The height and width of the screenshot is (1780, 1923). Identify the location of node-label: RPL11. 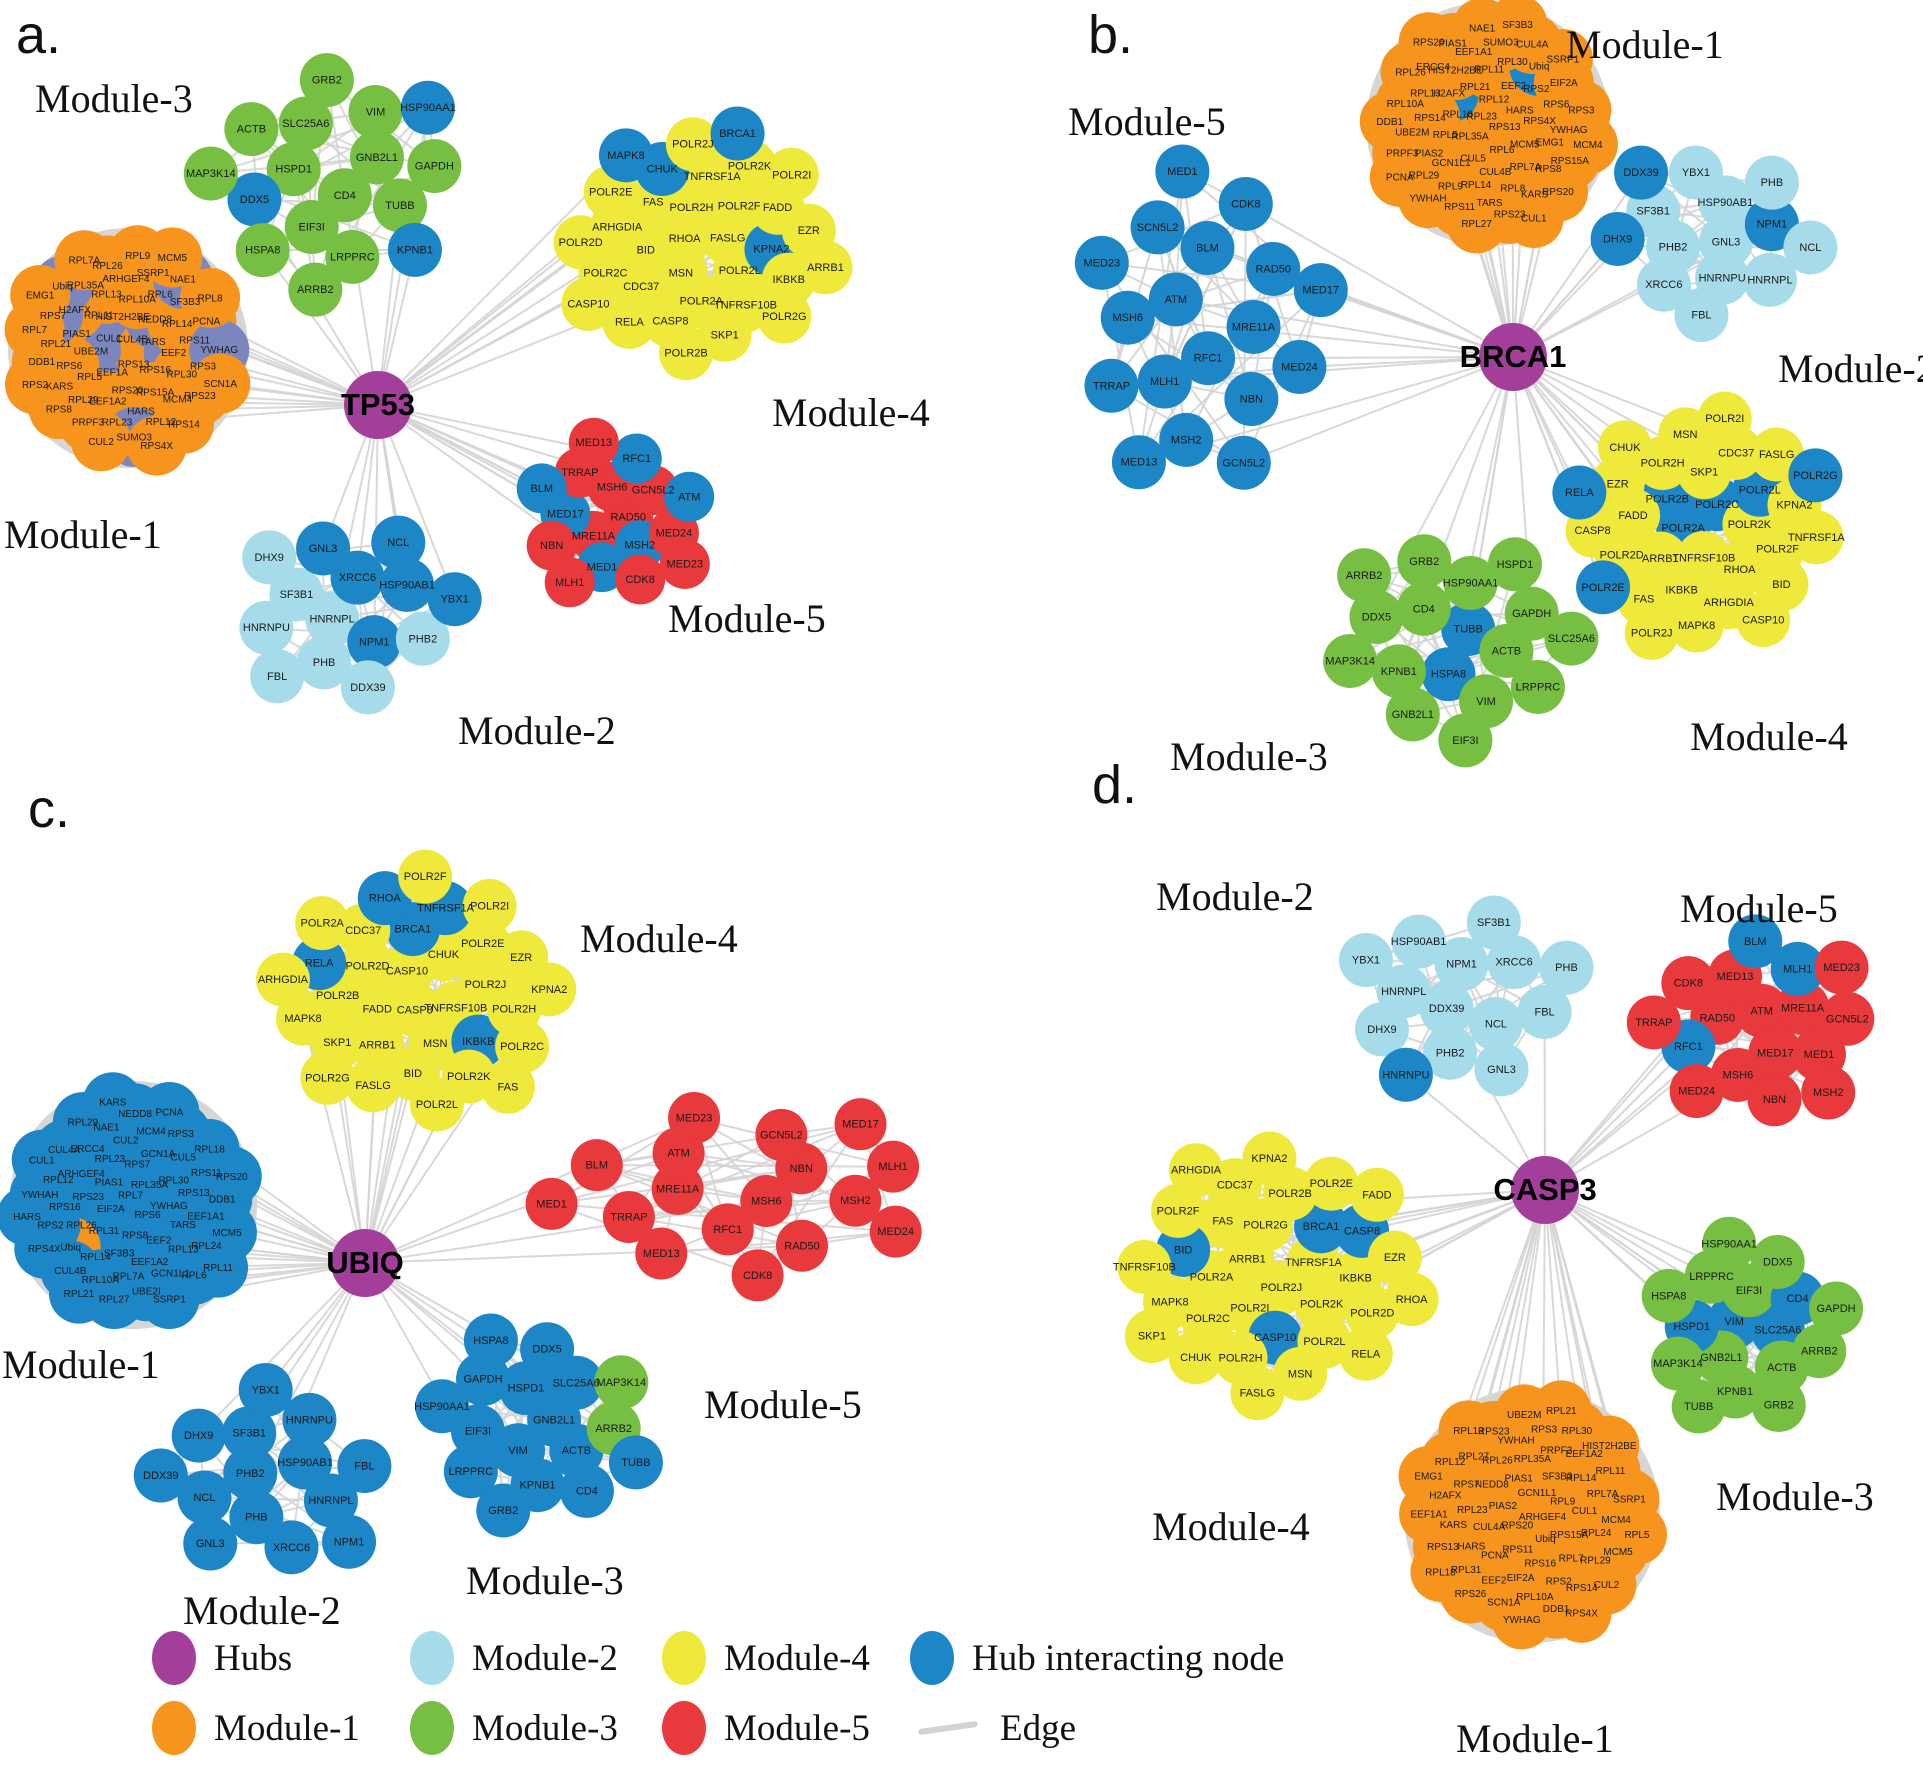
(218, 1268).